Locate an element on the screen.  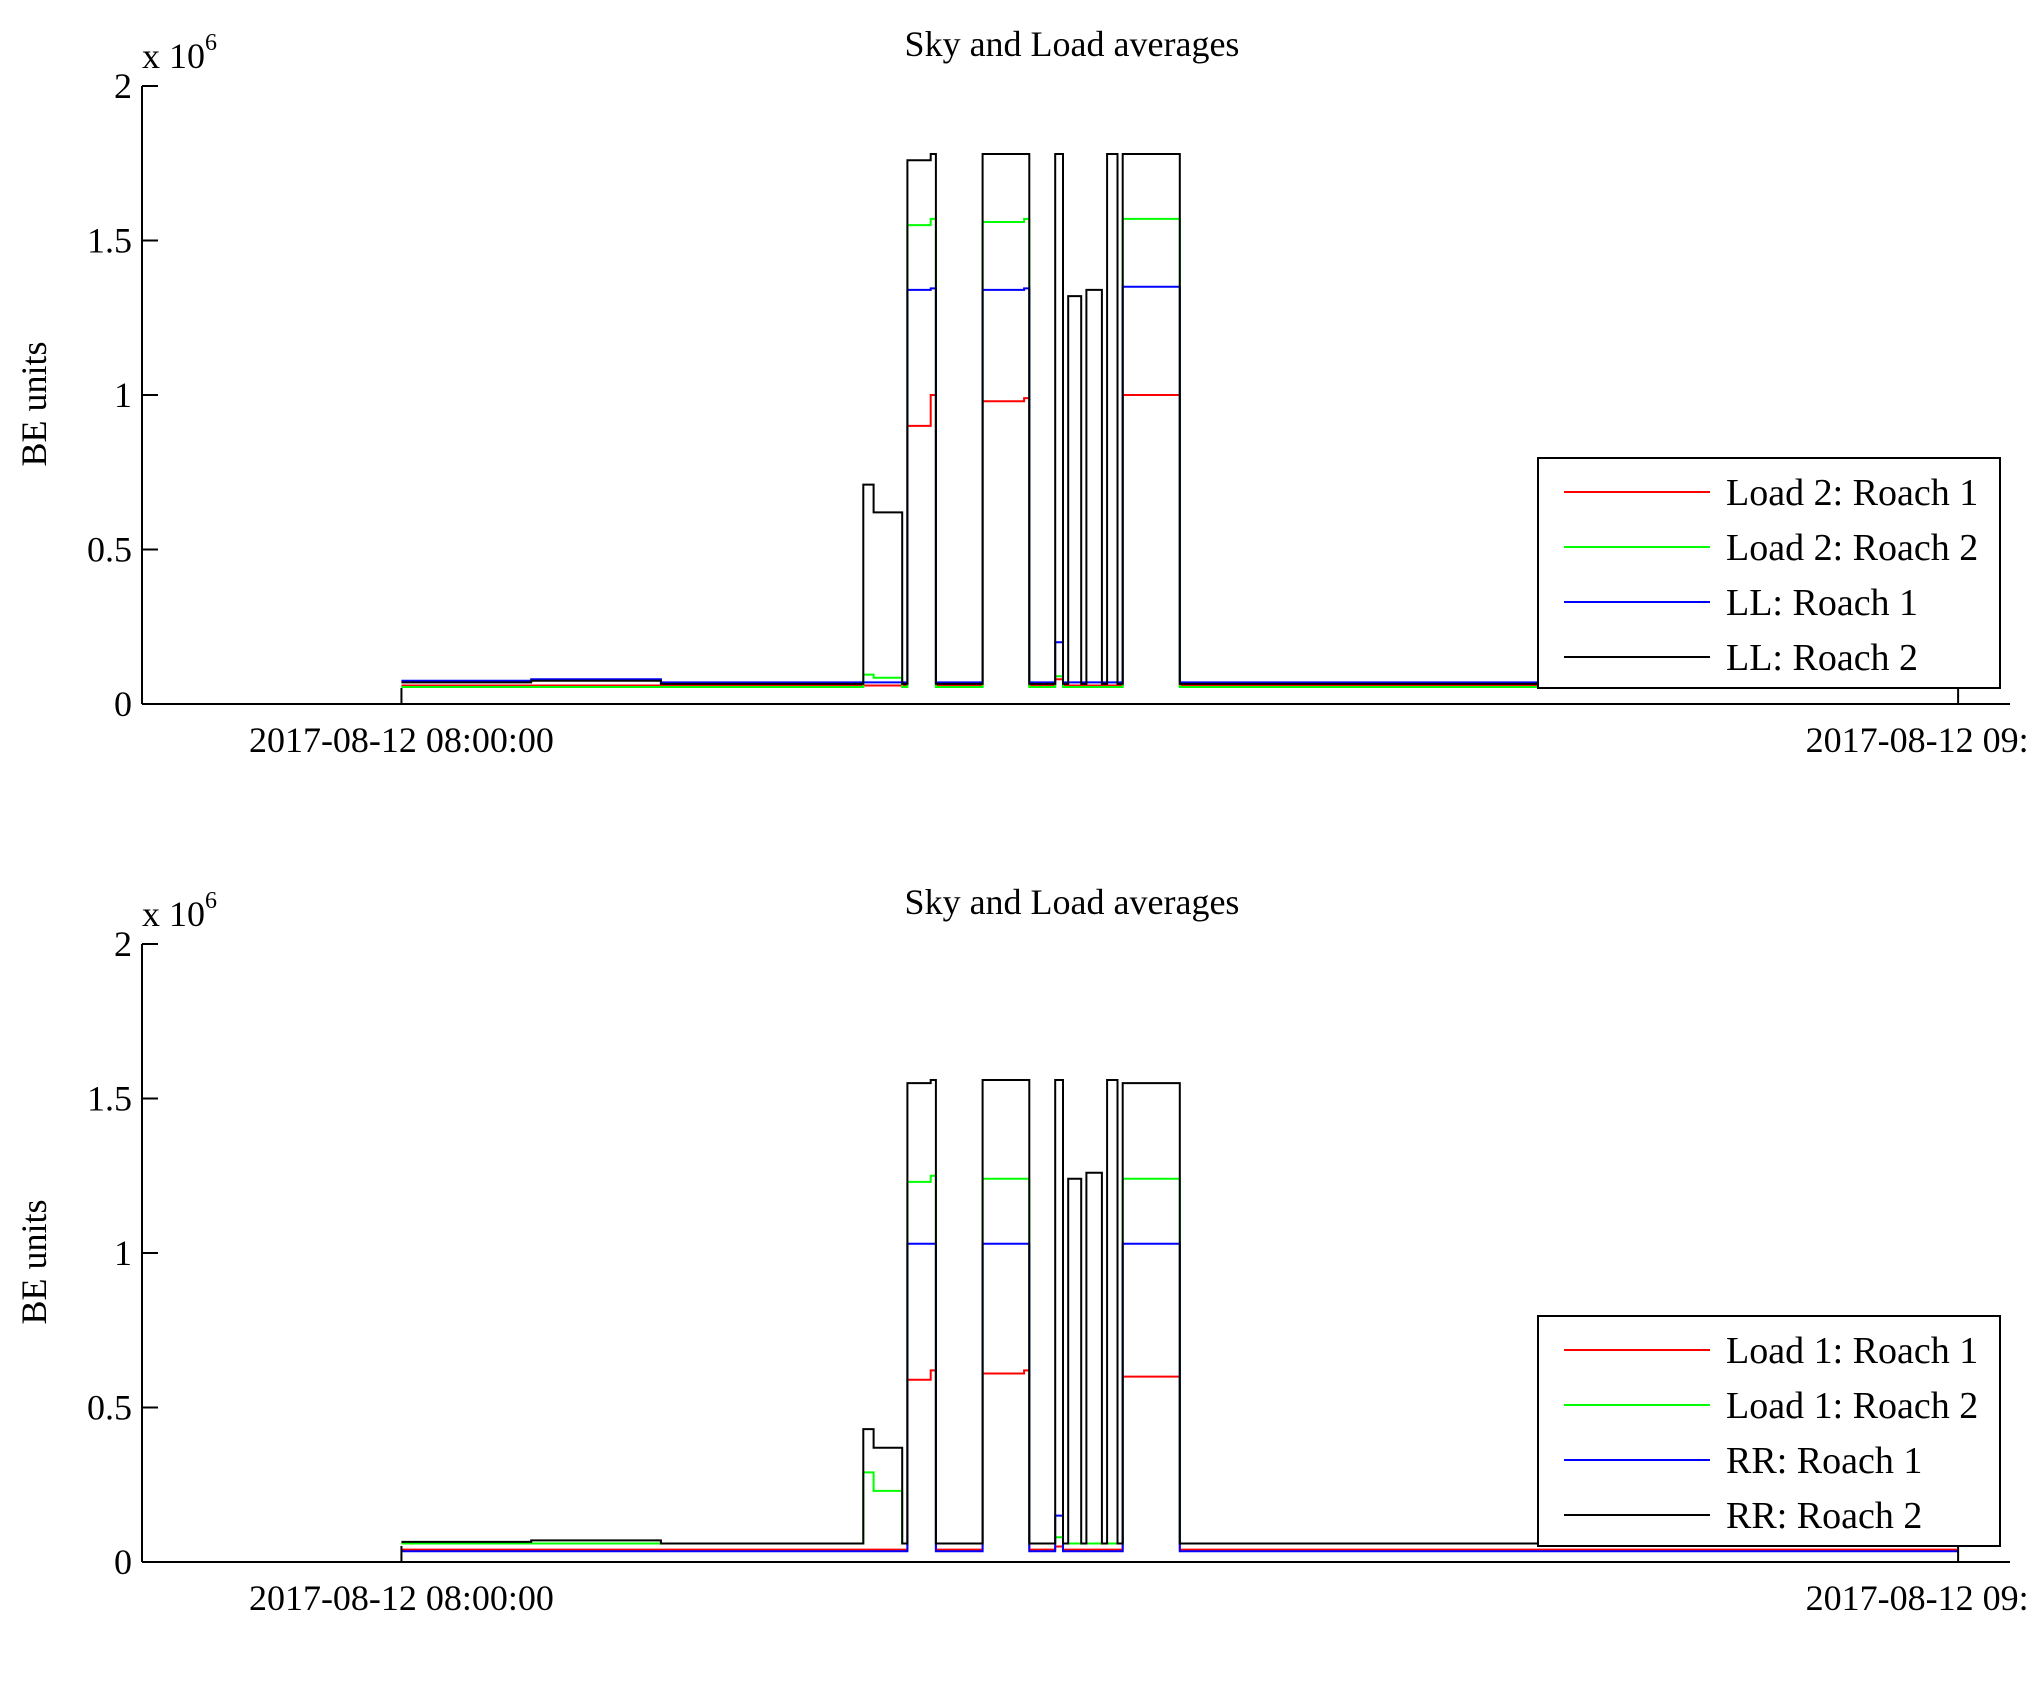
legend-label: Load 1: Roach 1 is located at coordinates (1852, 1351).